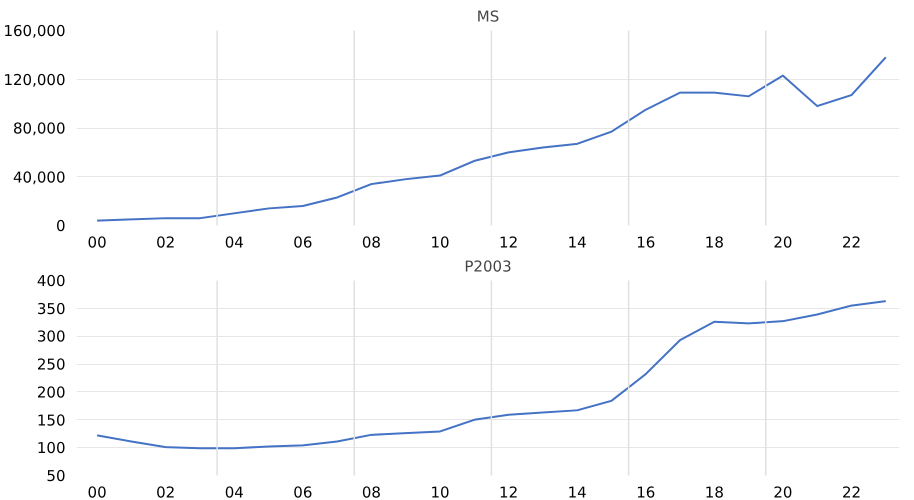 The height and width of the screenshot is (500, 914). Describe the element at coordinates (51, 392) in the screenshot. I see `y-tick-label: 200` at that location.